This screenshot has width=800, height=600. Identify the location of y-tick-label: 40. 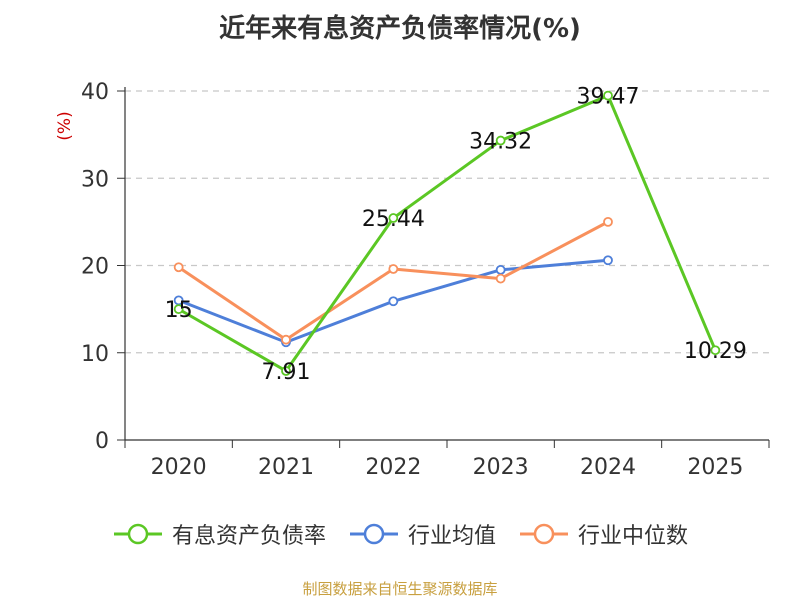
(95, 92).